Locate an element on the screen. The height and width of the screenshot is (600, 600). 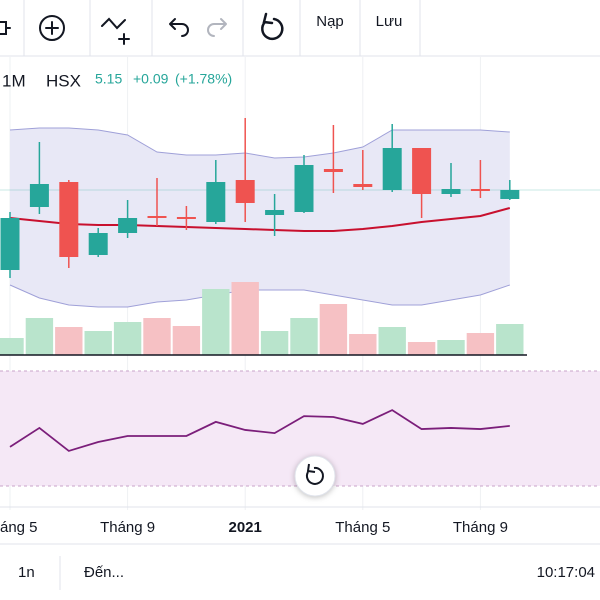
interval: 1M is located at coordinates (14, 80).